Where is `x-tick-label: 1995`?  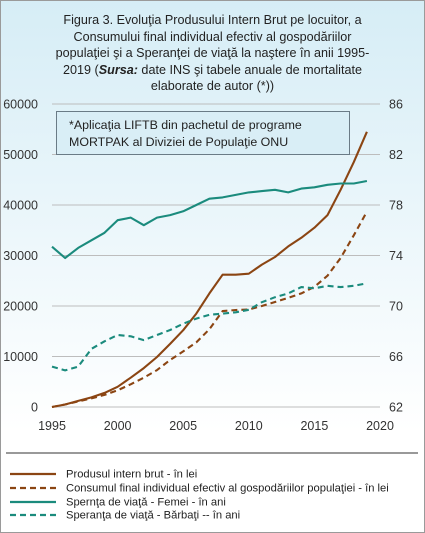 x-tick-label: 1995 is located at coordinates (52, 426).